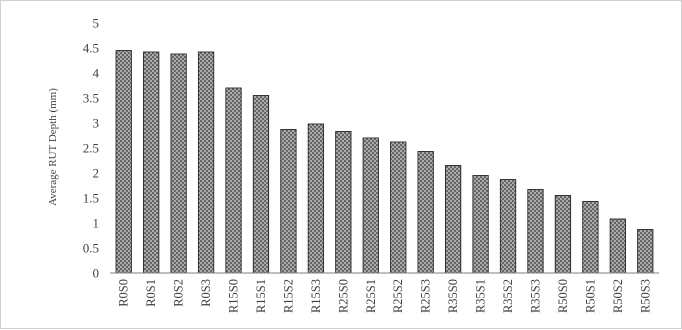 The image size is (682, 330). I want to click on y-tick-label: 5, so click(96, 23).